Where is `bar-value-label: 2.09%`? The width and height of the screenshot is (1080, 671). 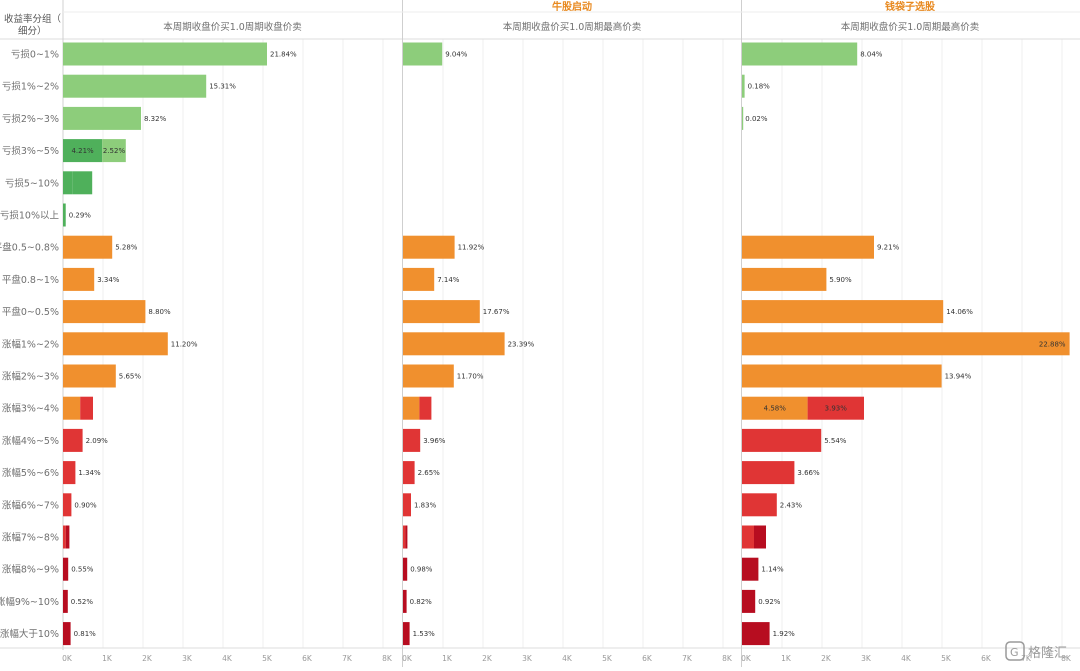
bar-value-label: 2.09% is located at coordinates (97, 441).